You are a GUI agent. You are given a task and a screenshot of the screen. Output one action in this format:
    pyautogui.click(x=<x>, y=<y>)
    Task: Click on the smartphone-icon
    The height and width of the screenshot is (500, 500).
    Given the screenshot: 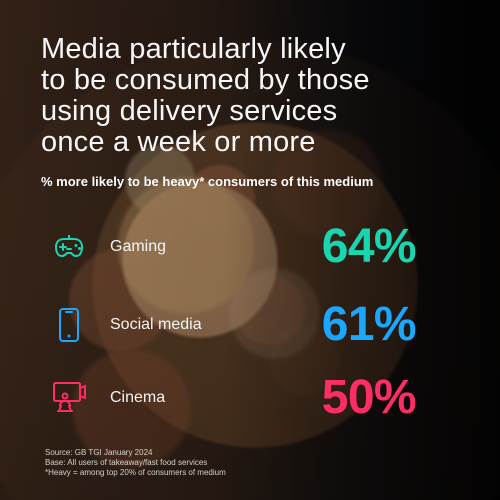 What is the action you would take?
    pyautogui.click(x=69, y=325)
    